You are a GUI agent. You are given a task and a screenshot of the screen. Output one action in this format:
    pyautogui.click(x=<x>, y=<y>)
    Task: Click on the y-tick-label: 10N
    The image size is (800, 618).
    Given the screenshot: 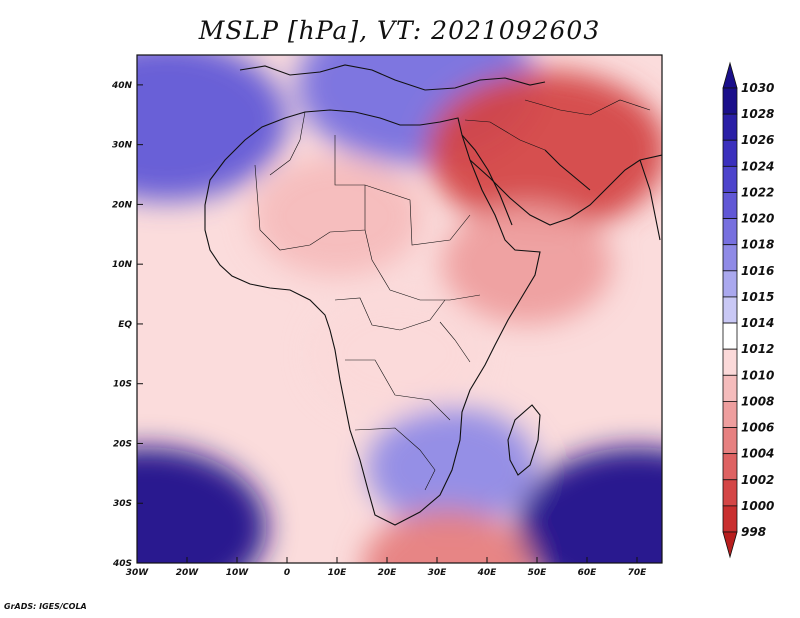 What is the action you would take?
    pyautogui.click(x=122, y=265)
    